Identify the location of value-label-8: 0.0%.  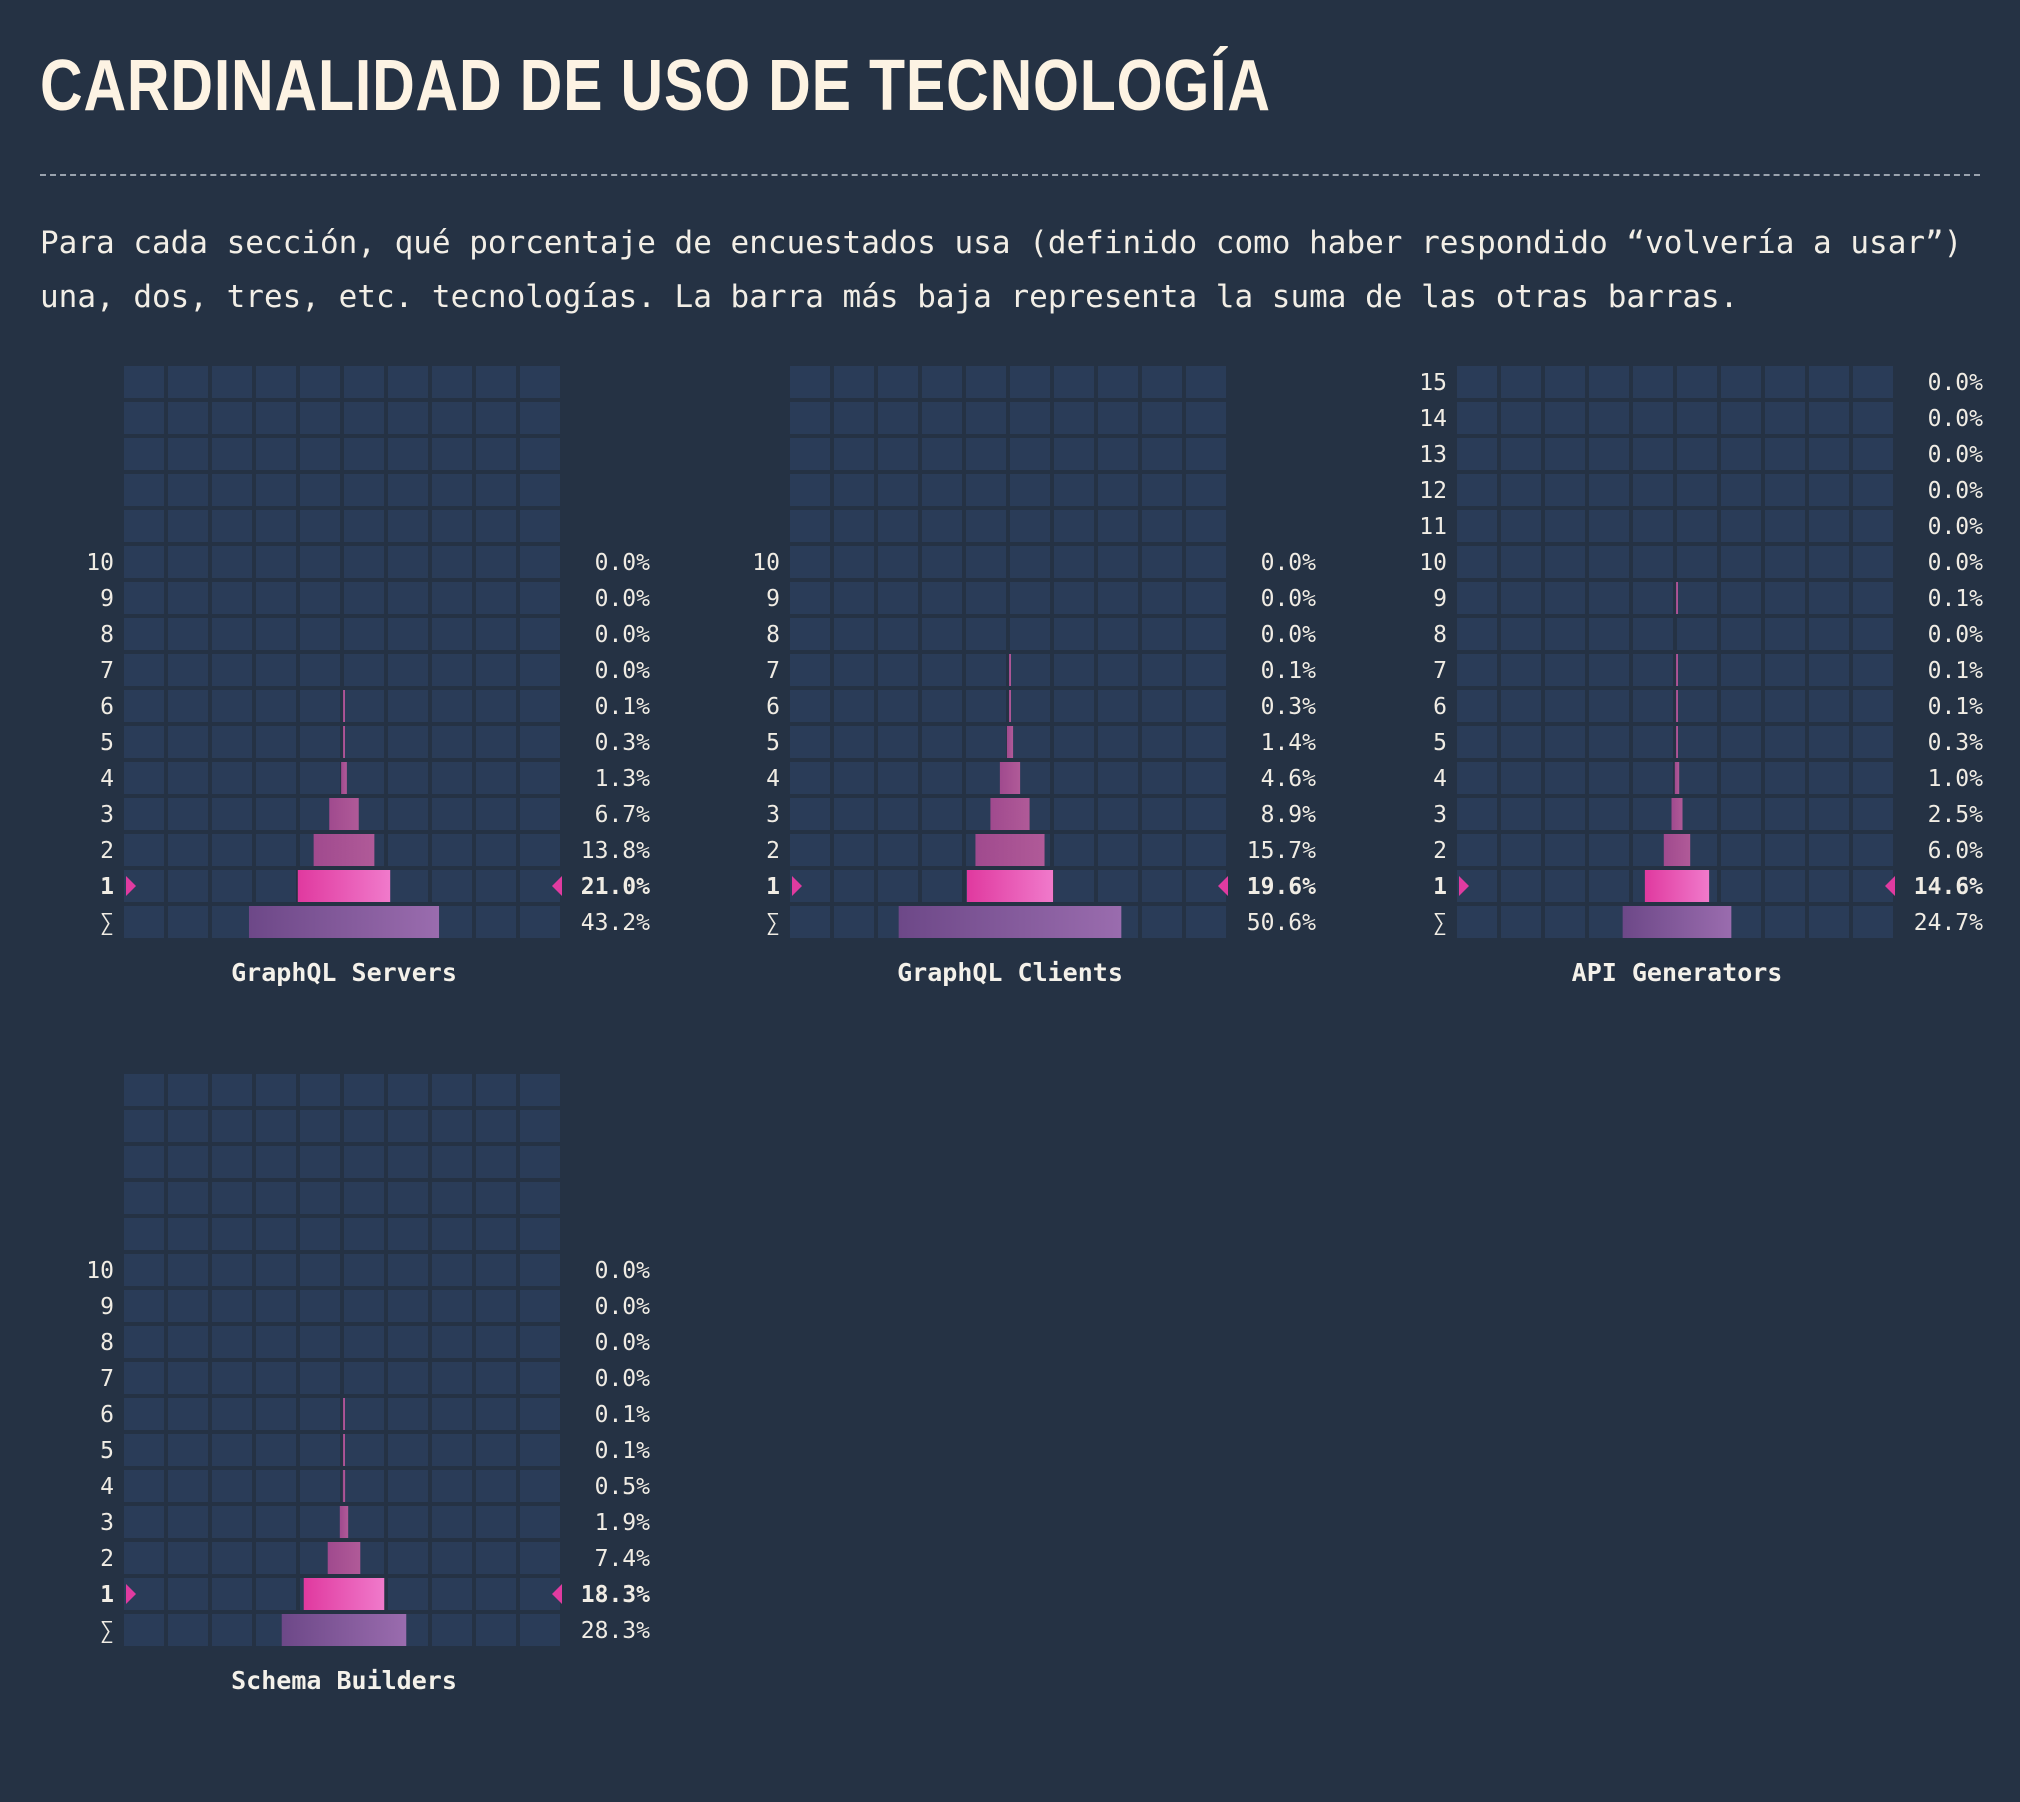
(623, 635).